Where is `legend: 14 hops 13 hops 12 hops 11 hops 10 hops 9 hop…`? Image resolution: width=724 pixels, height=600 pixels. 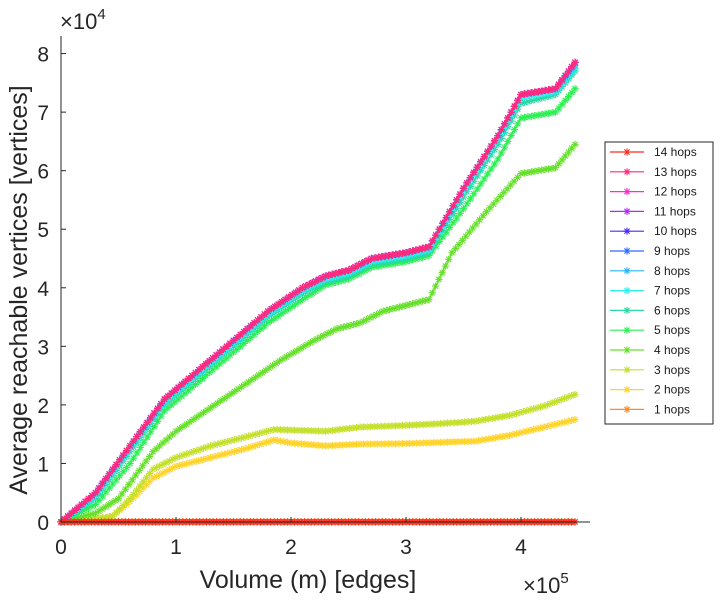 legend: 14 hops 13 hops 12 hops 11 hops 10 hops 9 hop… is located at coordinates (659, 283).